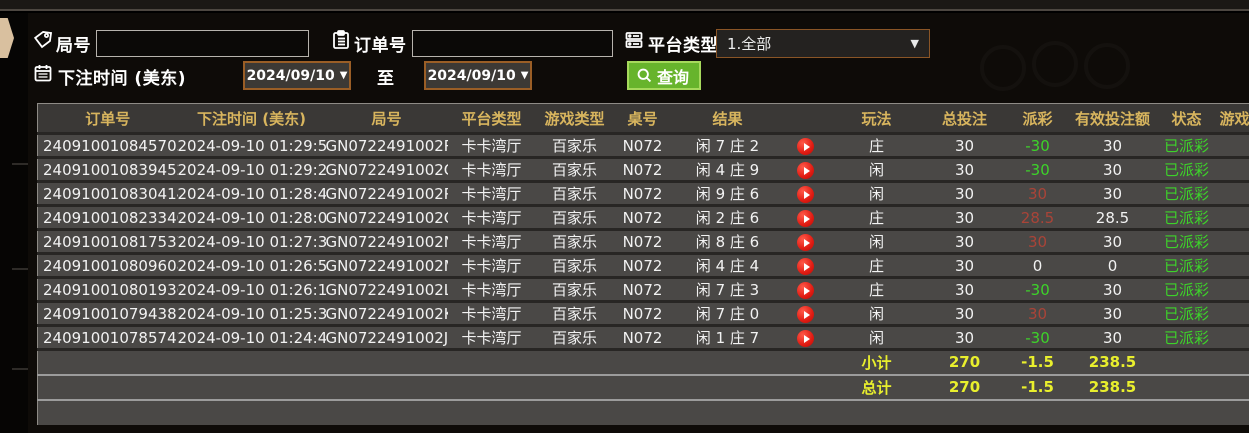 This screenshot has height=433, width=1249. What do you see at coordinates (341, 39) in the screenshot?
I see `clipboard-icon` at bounding box center [341, 39].